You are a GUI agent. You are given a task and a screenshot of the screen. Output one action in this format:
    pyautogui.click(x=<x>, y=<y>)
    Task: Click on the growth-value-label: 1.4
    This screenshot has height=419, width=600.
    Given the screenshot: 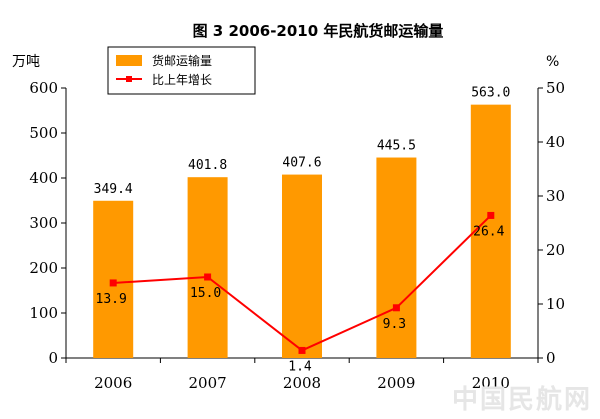 What is the action you would take?
    pyautogui.click(x=300, y=366)
    